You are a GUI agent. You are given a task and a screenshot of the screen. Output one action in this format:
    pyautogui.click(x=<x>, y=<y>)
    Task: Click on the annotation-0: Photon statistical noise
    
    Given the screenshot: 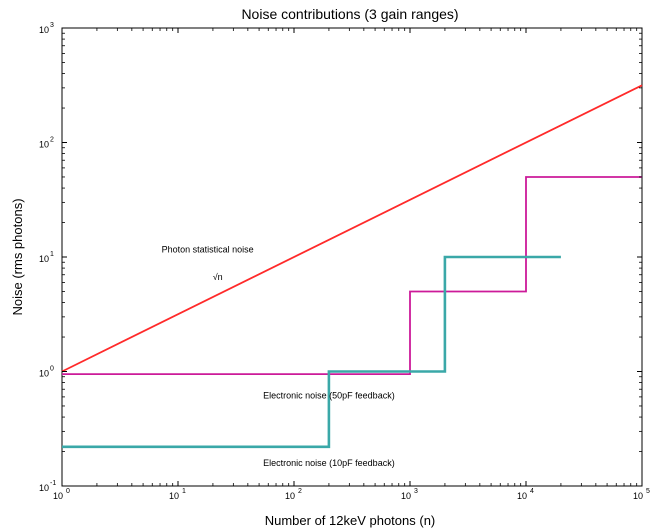 What is the action you would take?
    pyautogui.click(x=208, y=249)
    